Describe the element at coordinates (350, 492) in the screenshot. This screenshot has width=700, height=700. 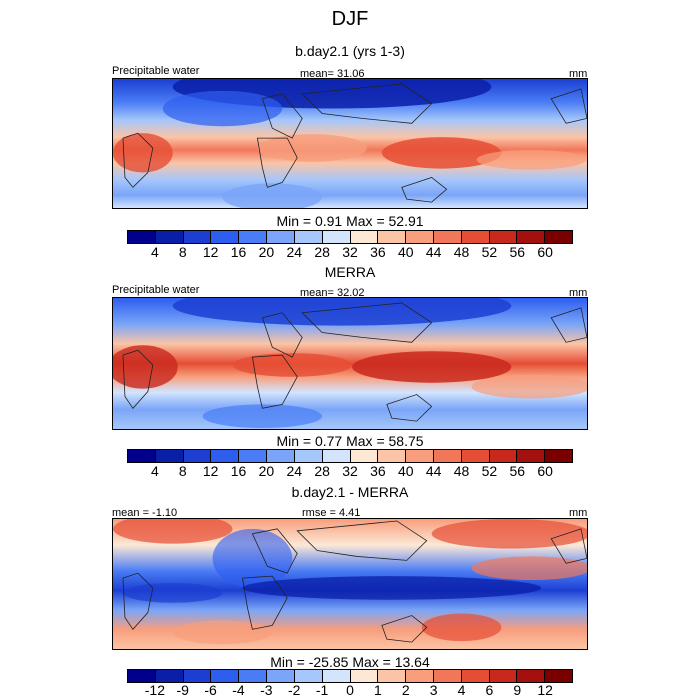
I see `panel-3-subtitle: b.day2.1 - MERRA` at that location.